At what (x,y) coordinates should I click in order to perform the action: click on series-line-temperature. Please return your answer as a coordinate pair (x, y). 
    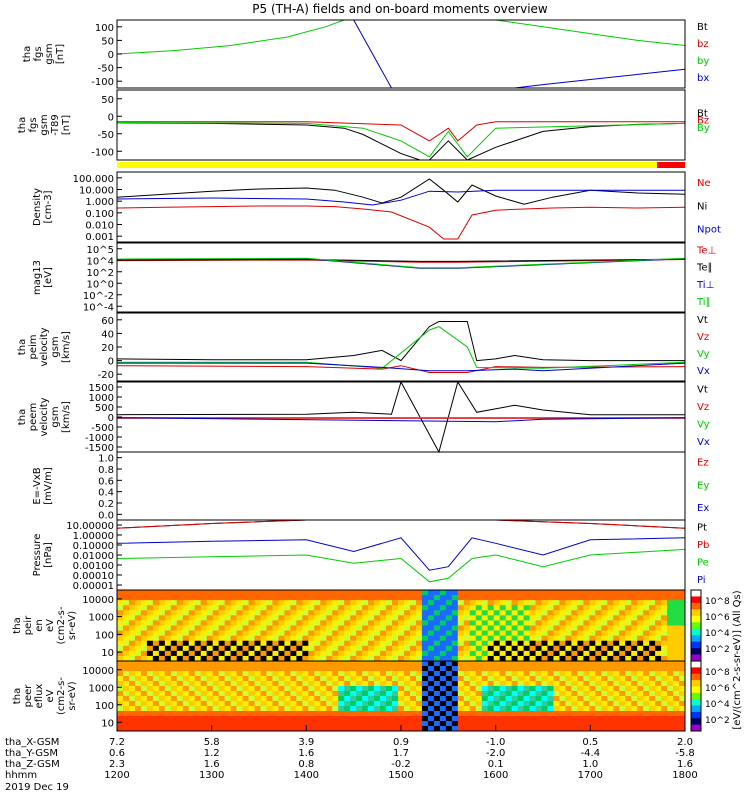
    Looking at the image, I should click on (401, 261).